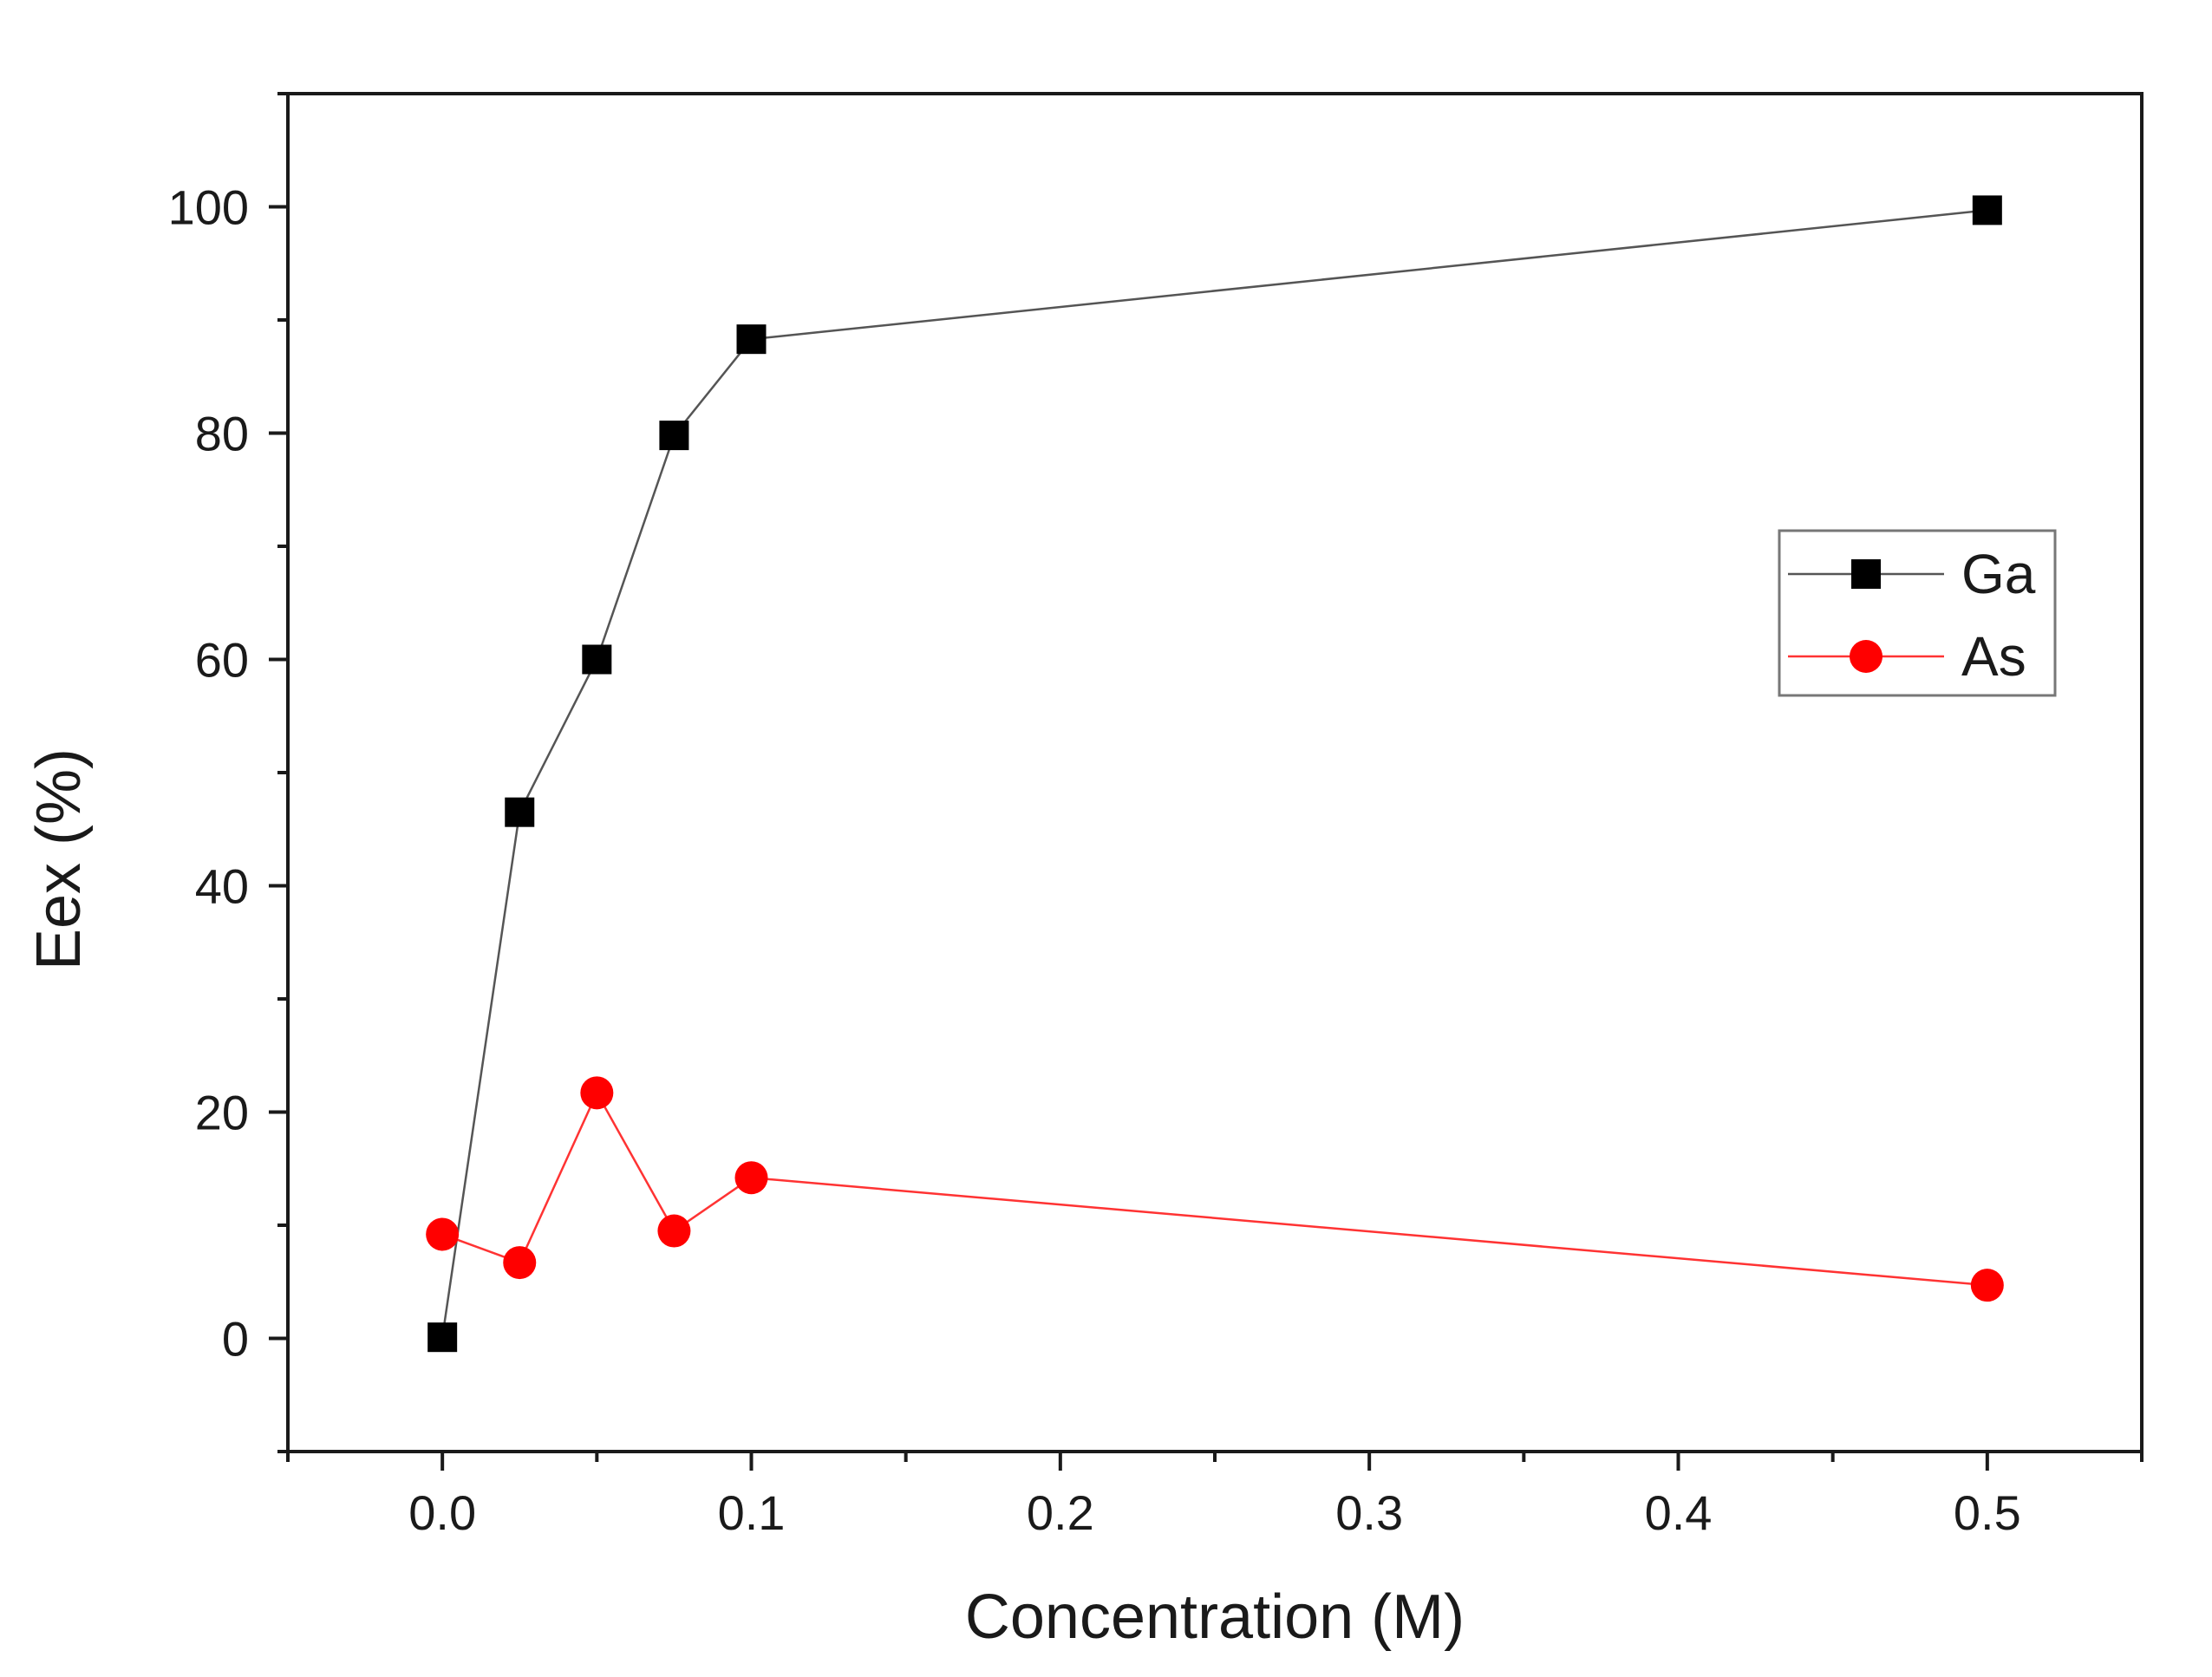 This screenshot has width=2212, height=1677. I want to click on x-tick-label: 0.4, so click(1679, 1512).